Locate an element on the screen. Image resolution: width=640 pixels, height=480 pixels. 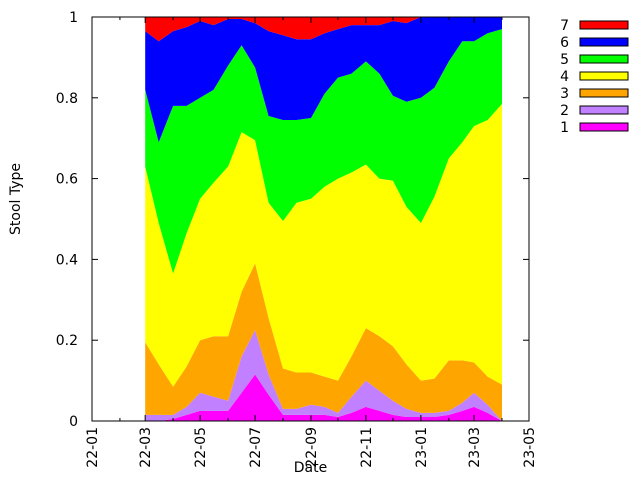
legend-label-3: 3 is located at coordinates (564, 94).